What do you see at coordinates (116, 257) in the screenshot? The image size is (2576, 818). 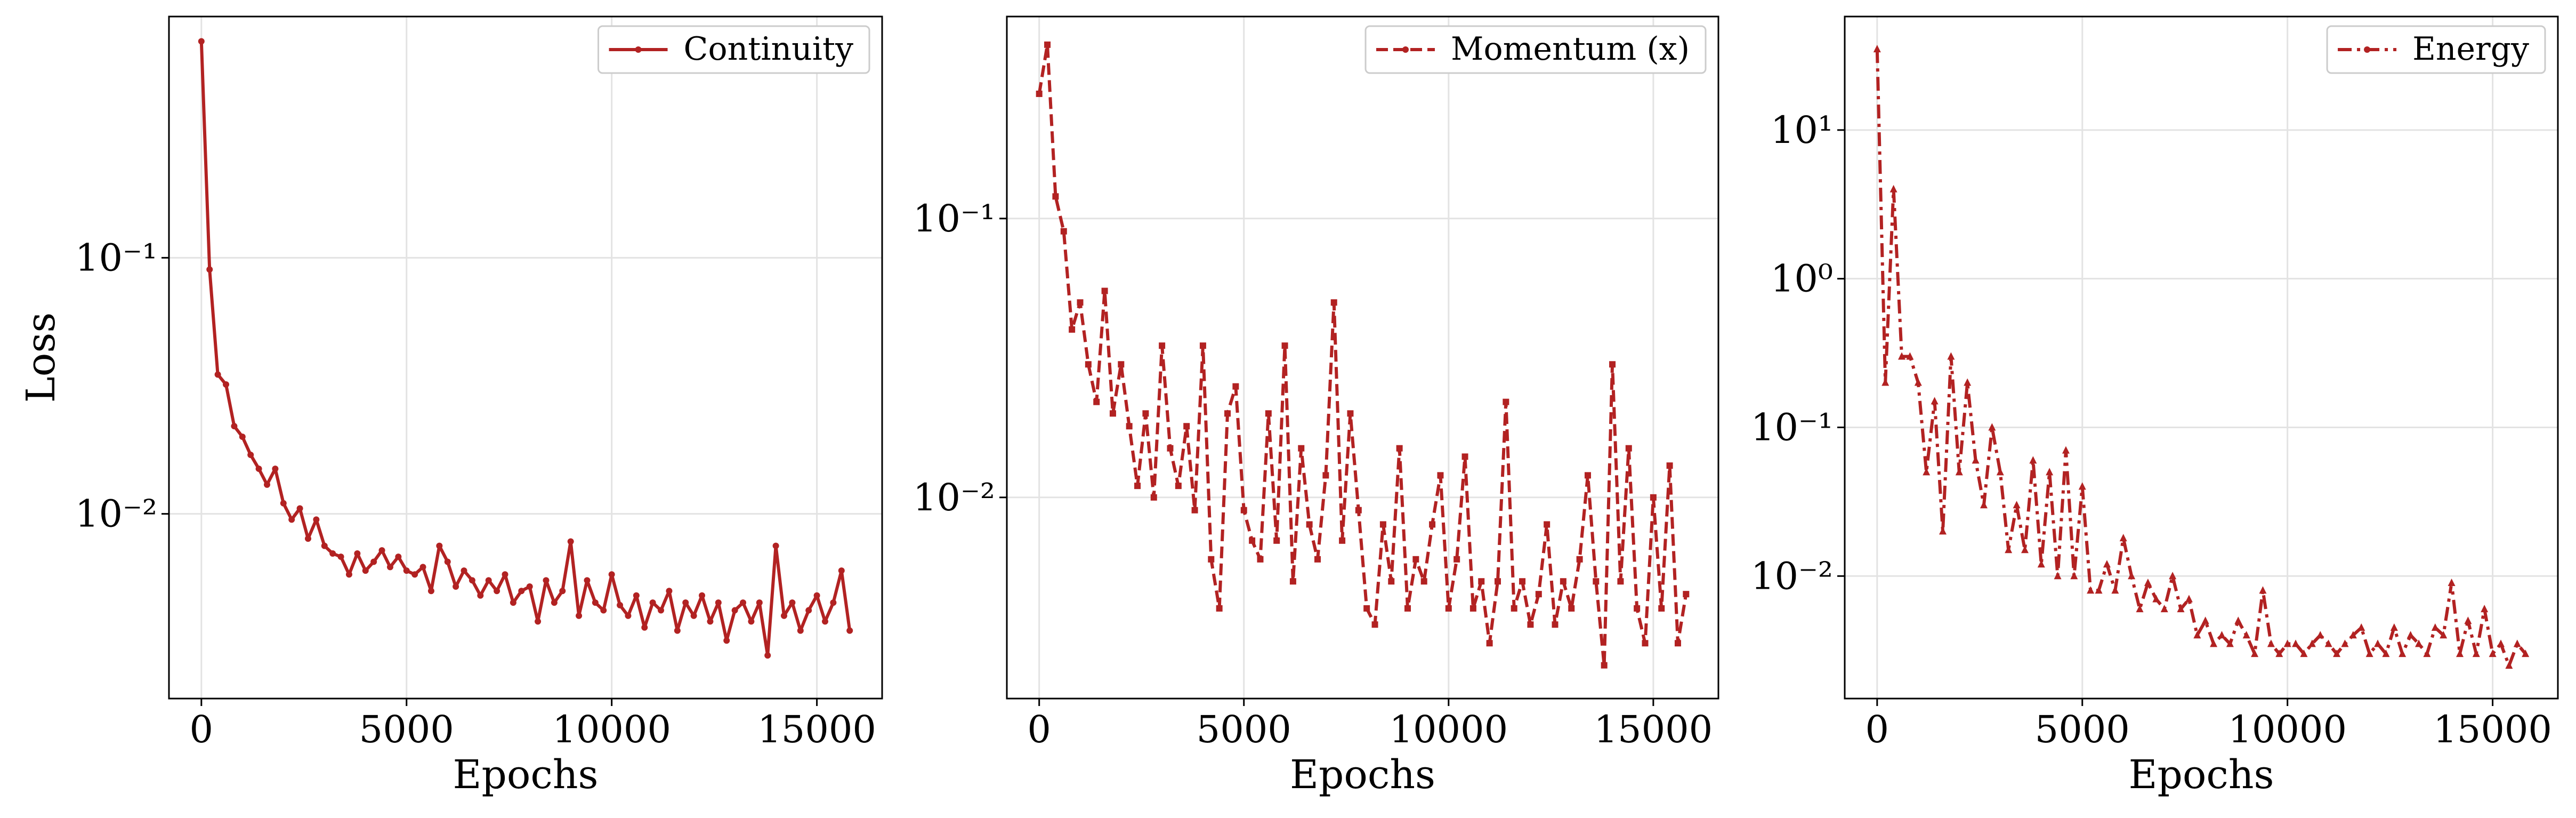 I see `y-tick-label: 10⁻¹` at bounding box center [116, 257].